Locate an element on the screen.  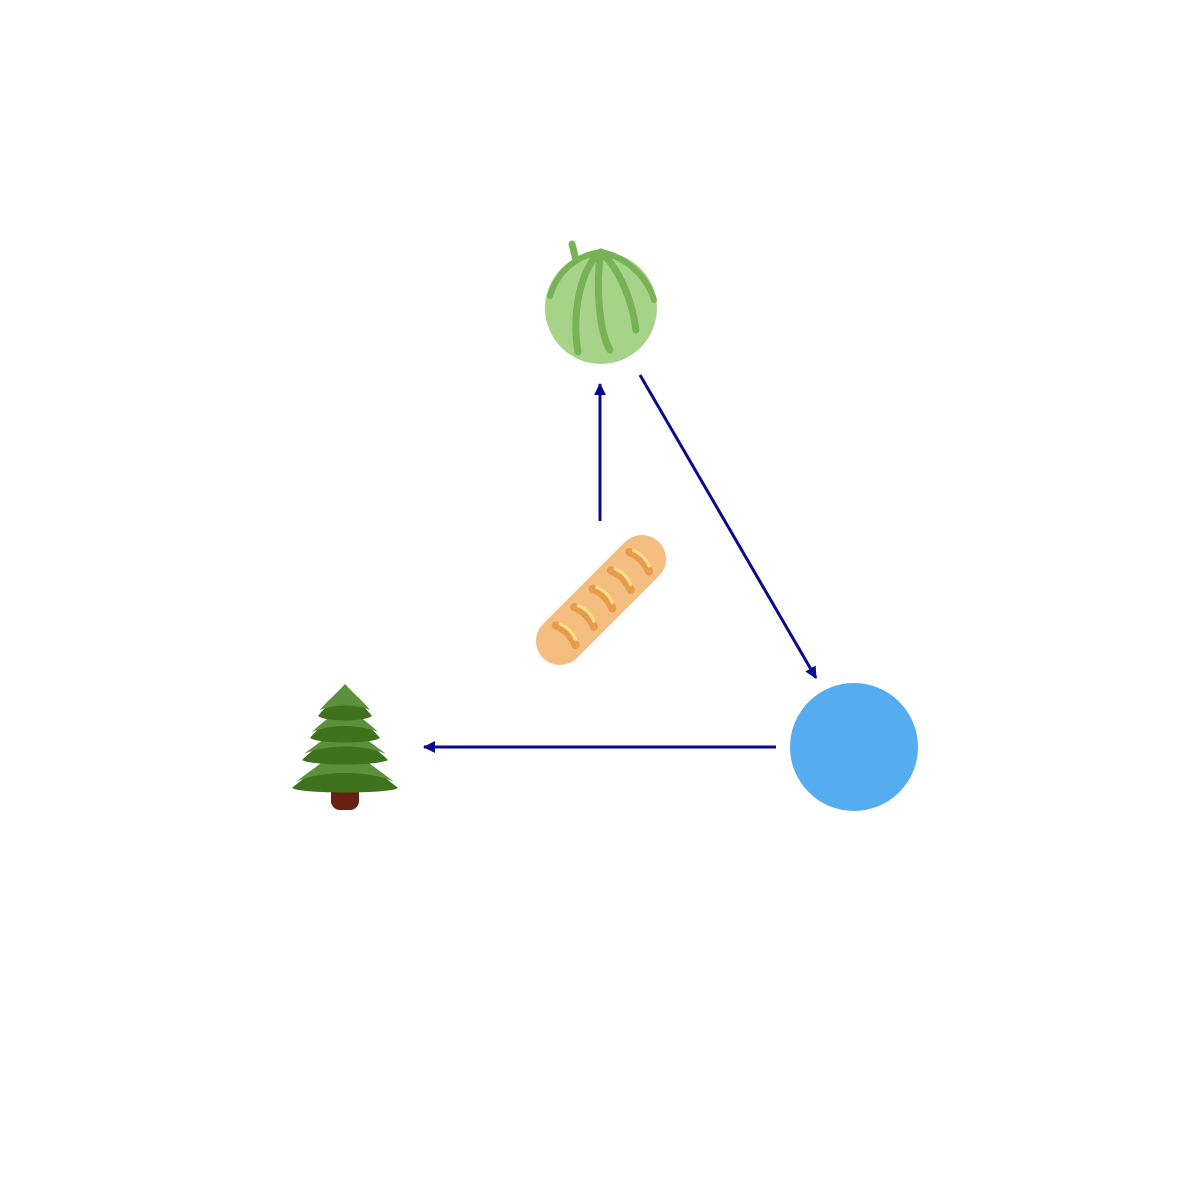
evergreen-tree-icon is located at coordinates (345, 747).